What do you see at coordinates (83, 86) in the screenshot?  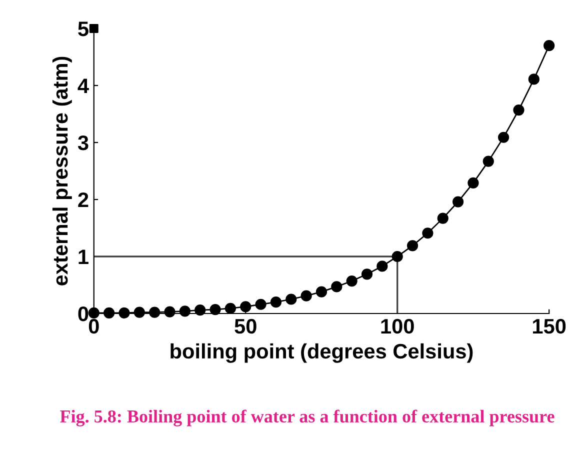 I see `y-tick-label: 4` at bounding box center [83, 86].